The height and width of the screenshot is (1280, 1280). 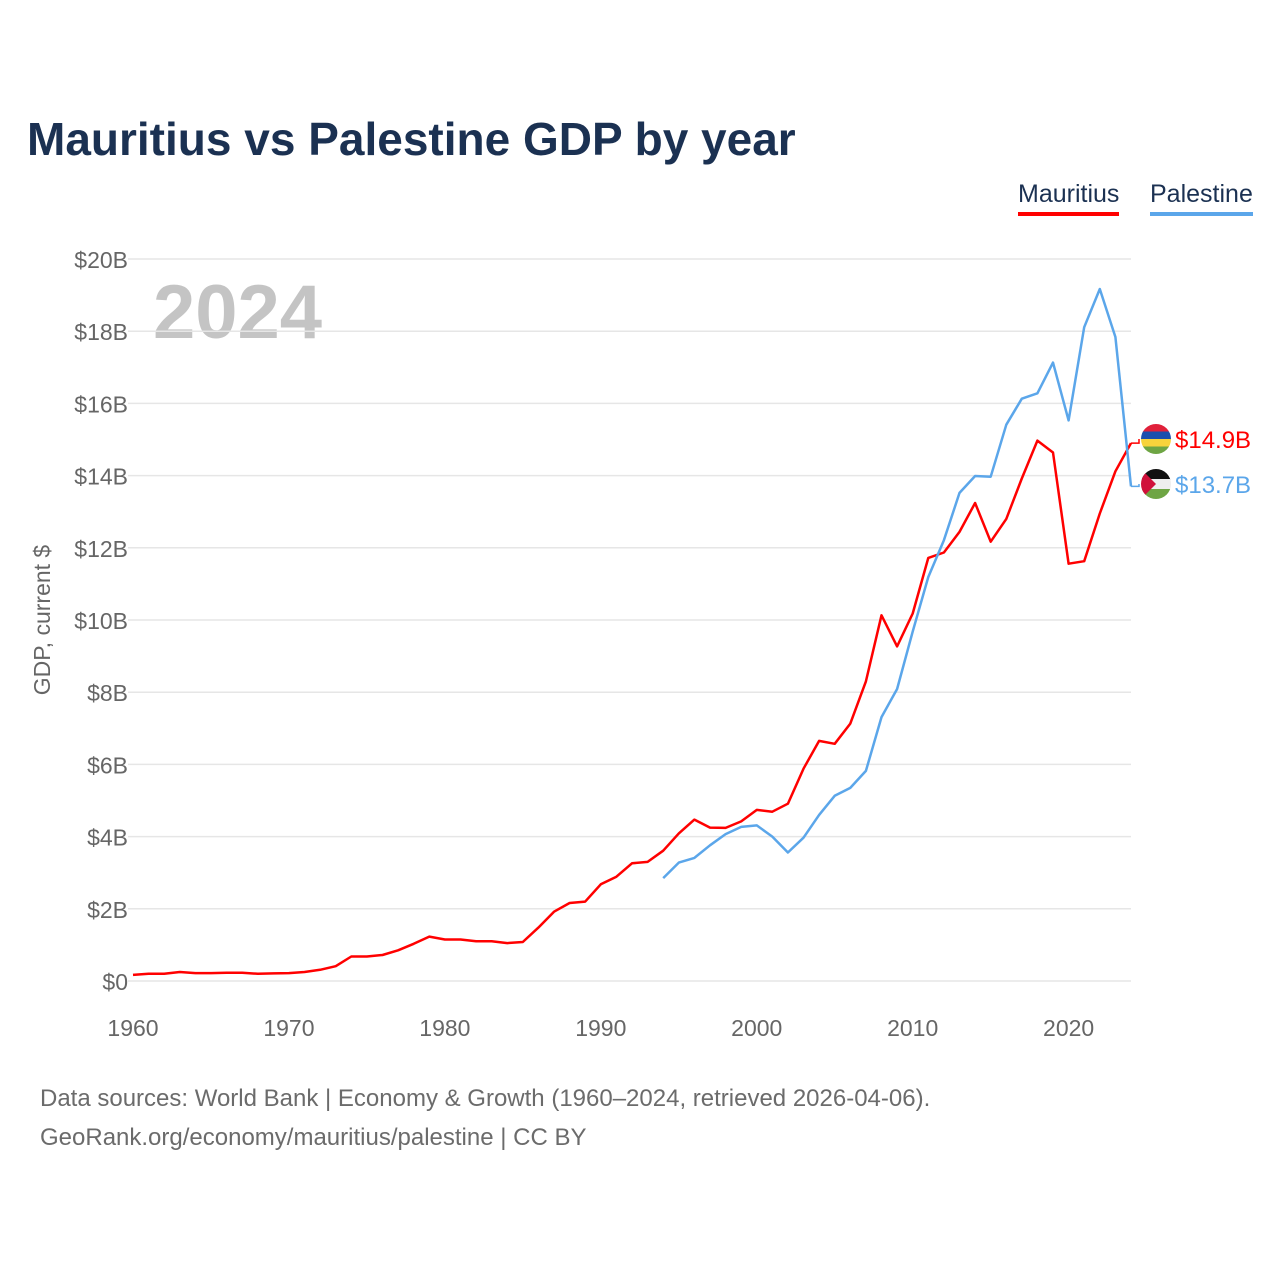 What do you see at coordinates (101, 404) in the screenshot?
I see `y-tick-label: $16B` at bounding box center [101, 404].